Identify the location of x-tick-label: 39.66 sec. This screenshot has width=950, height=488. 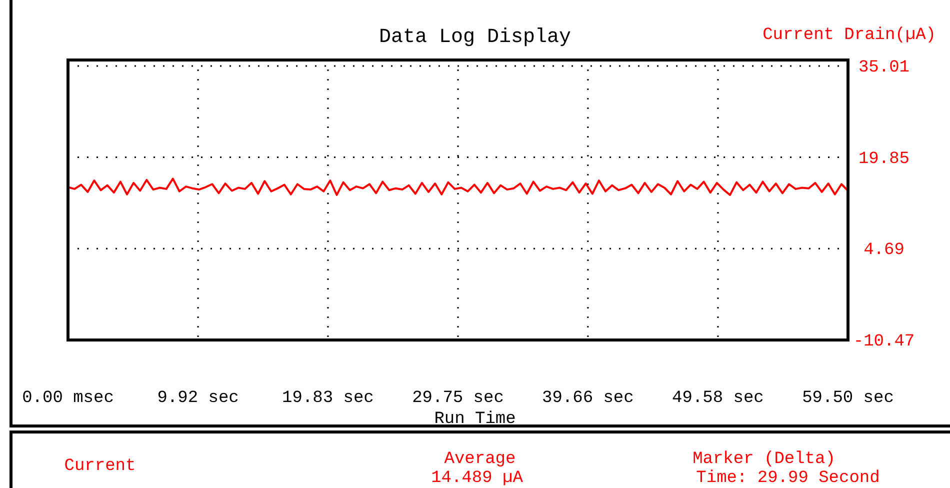
(588, 398).